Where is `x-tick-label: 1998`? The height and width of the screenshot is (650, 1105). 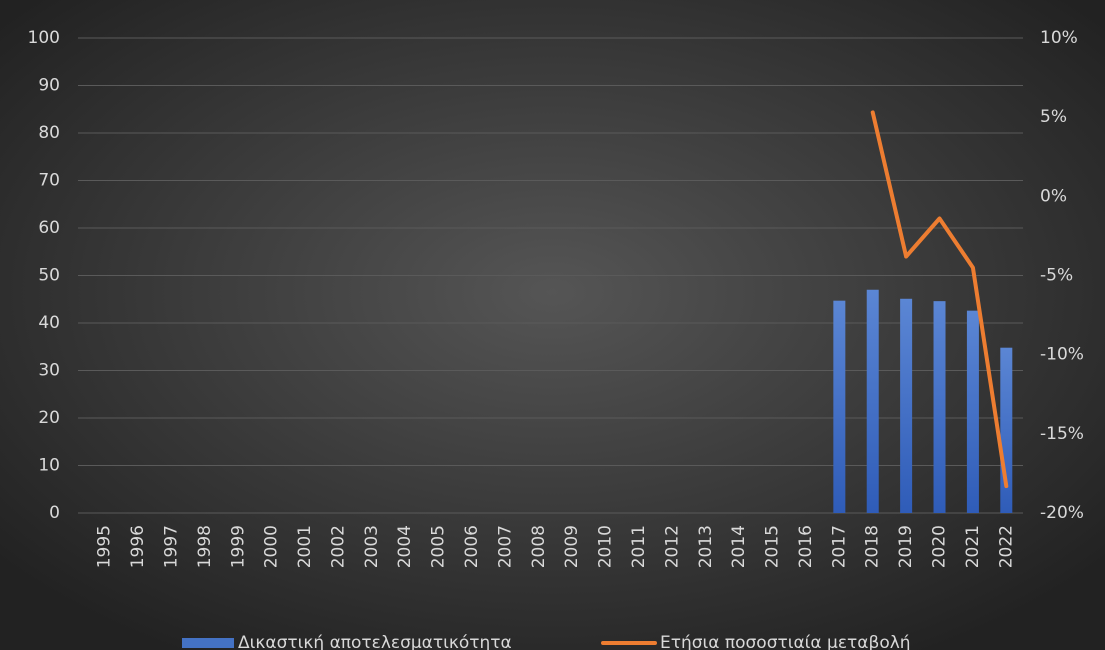 x-tick-label: 1998 is located at coordinates (205, 546).